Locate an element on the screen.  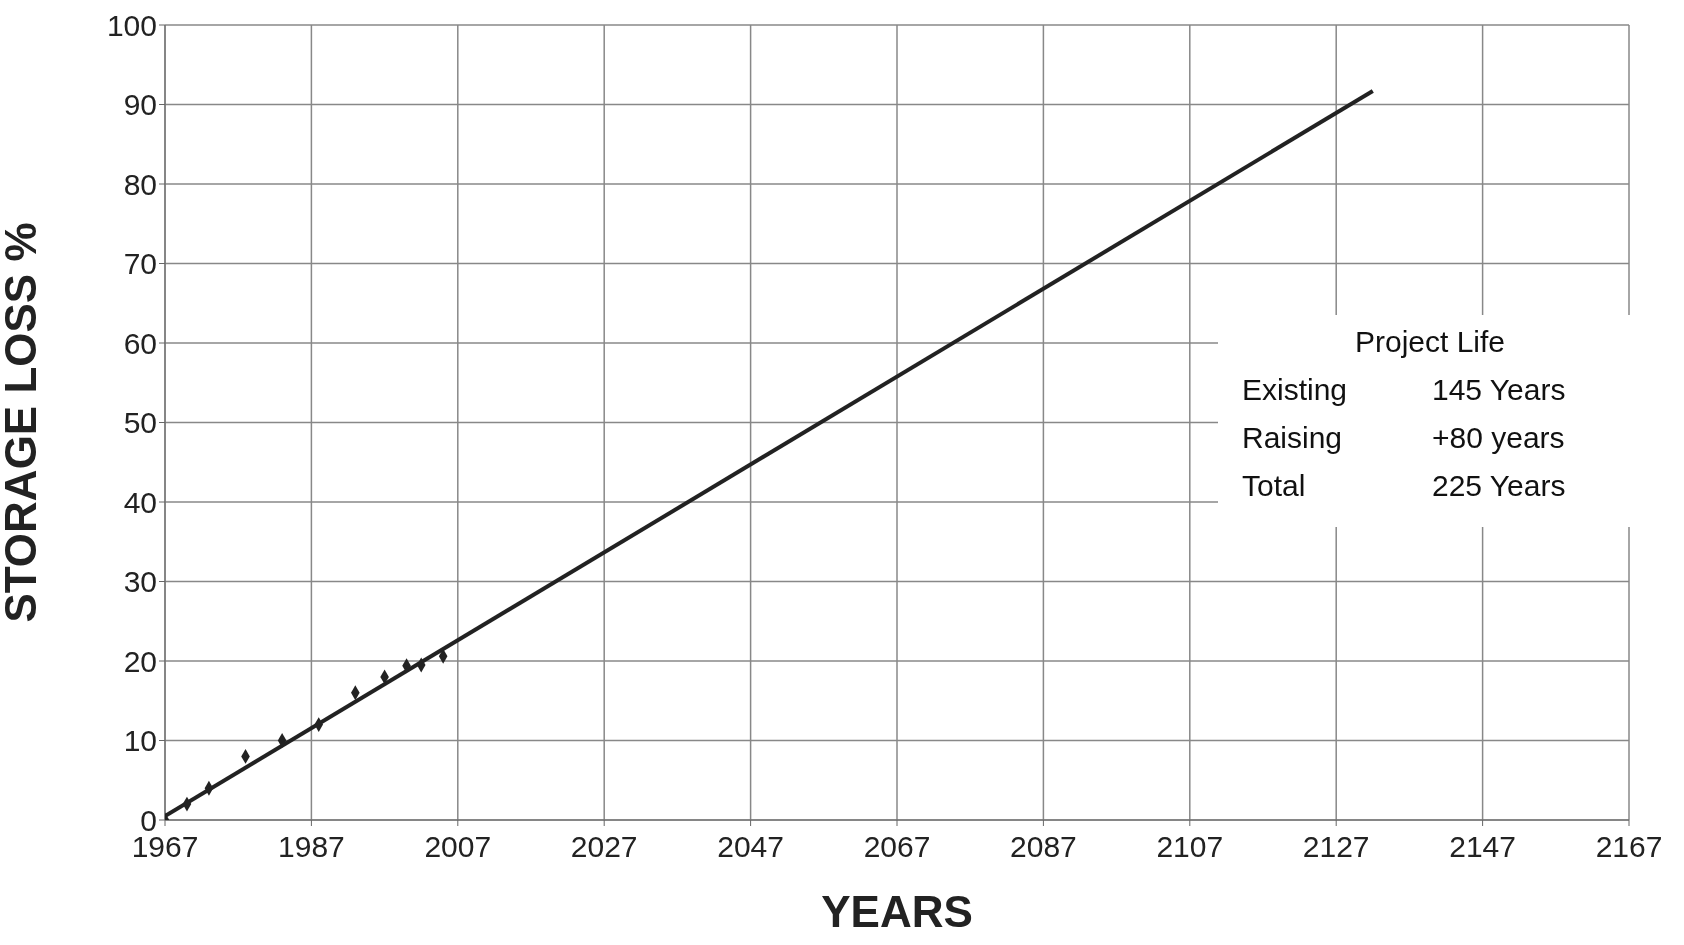
x-tick-label: 2147 is located at coordinates (1482, 847).